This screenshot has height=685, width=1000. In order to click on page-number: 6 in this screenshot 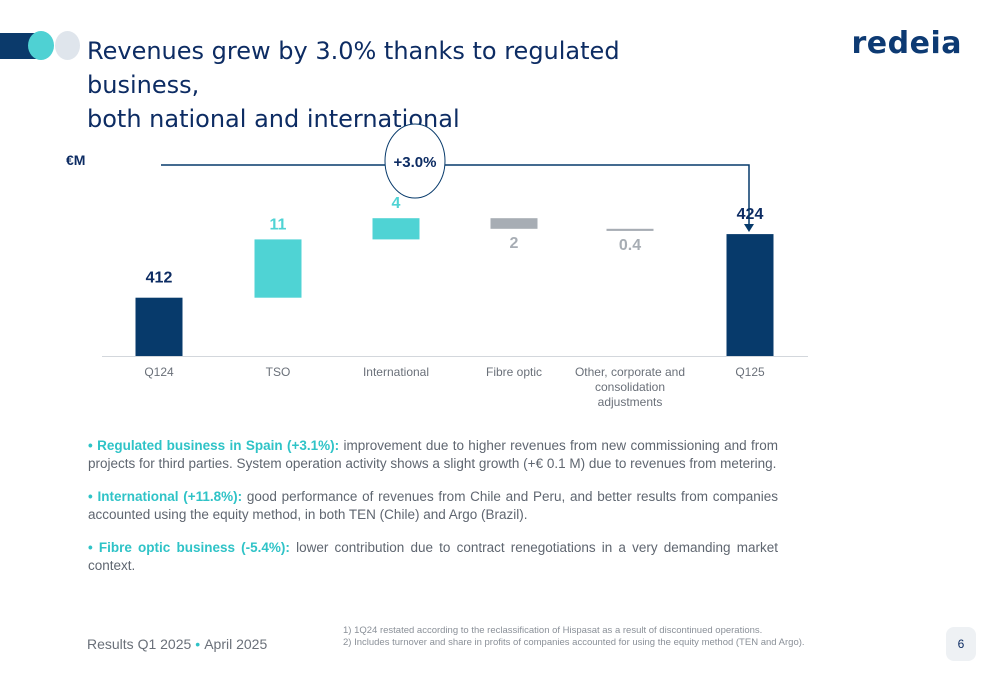, I will do `click(961, 644)`.